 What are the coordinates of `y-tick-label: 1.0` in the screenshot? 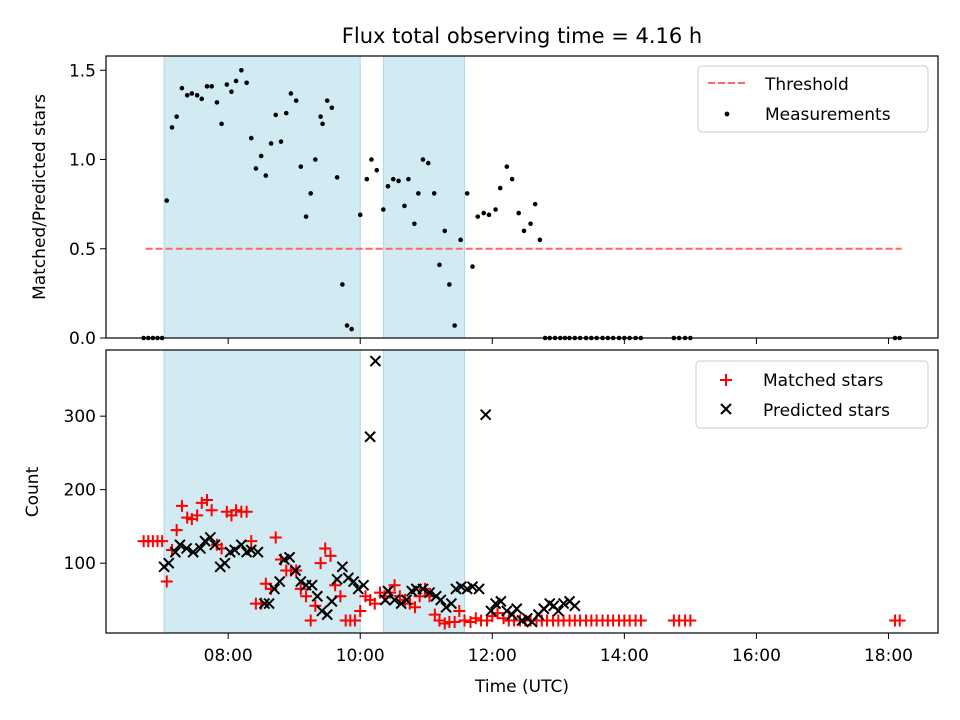 It's located at (82, 161).